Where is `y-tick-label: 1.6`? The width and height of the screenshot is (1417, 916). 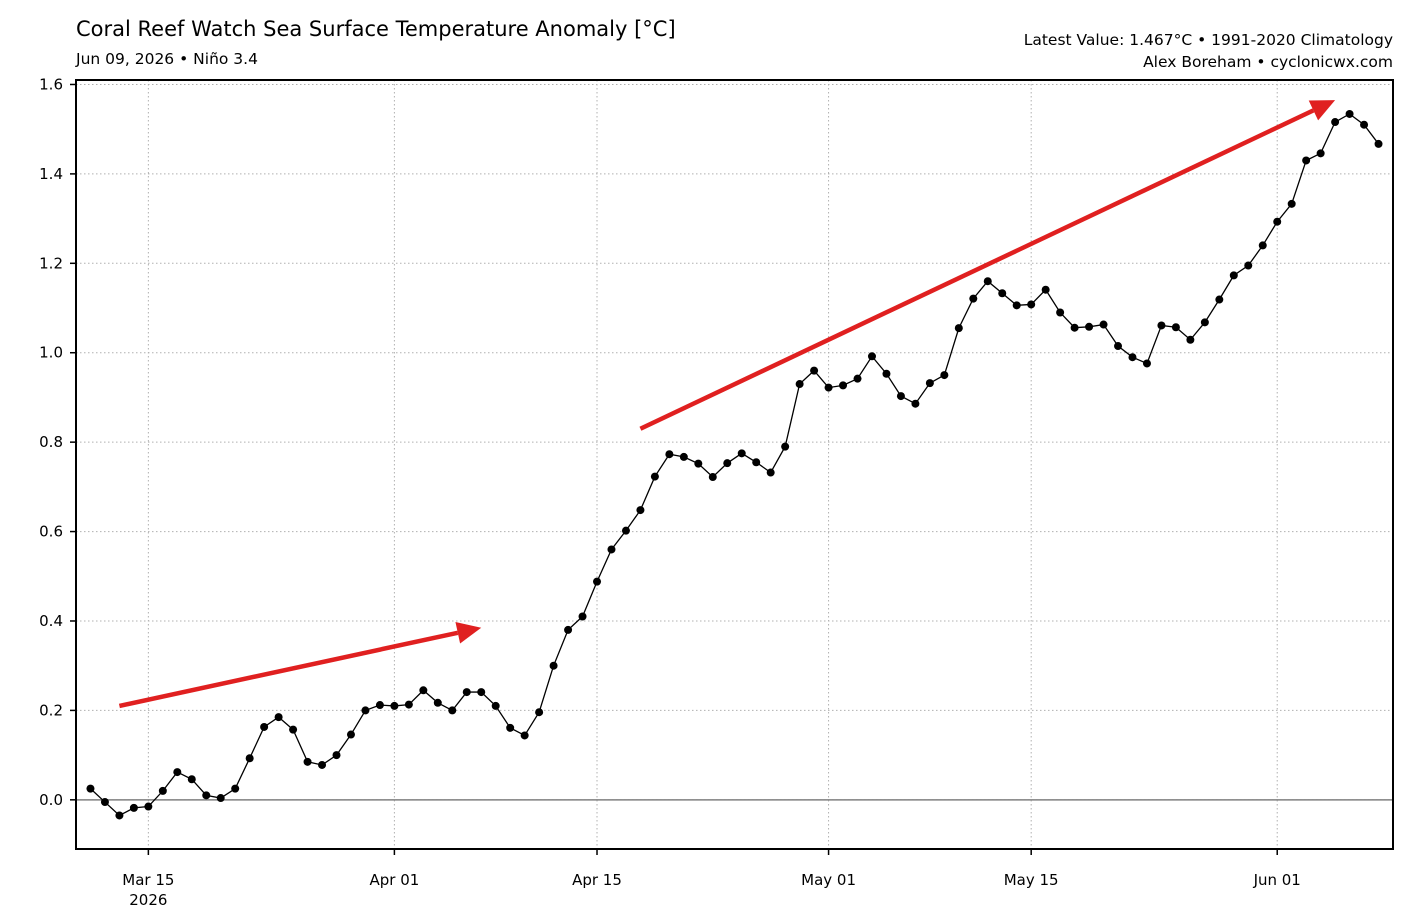 y-tick-label: 1.6 is located at coordinates (51, 84).